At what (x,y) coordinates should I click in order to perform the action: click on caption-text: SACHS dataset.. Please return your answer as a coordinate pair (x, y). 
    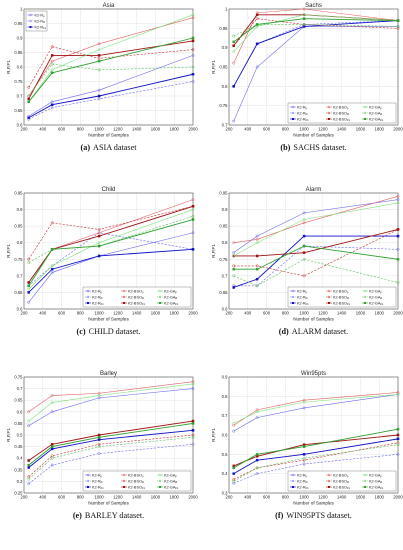
    Looking at the image, I should click on (319, 147).